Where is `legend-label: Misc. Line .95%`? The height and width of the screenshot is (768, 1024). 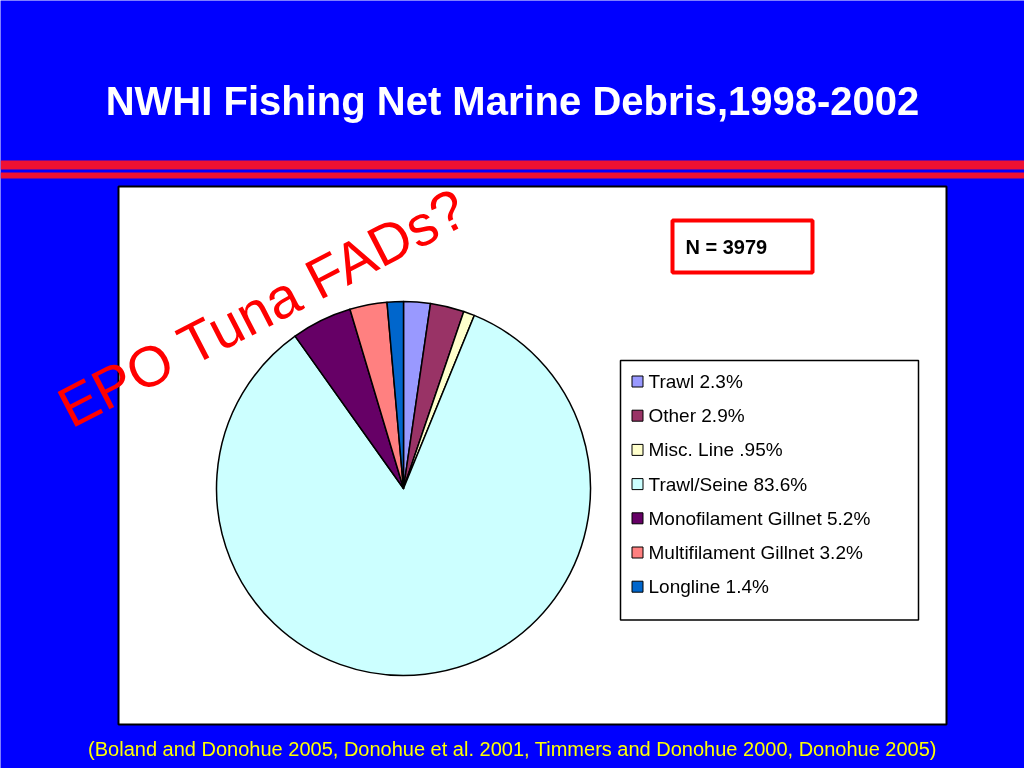 legend-label: Misc. Line .95% is located at coordinates (715, 450).